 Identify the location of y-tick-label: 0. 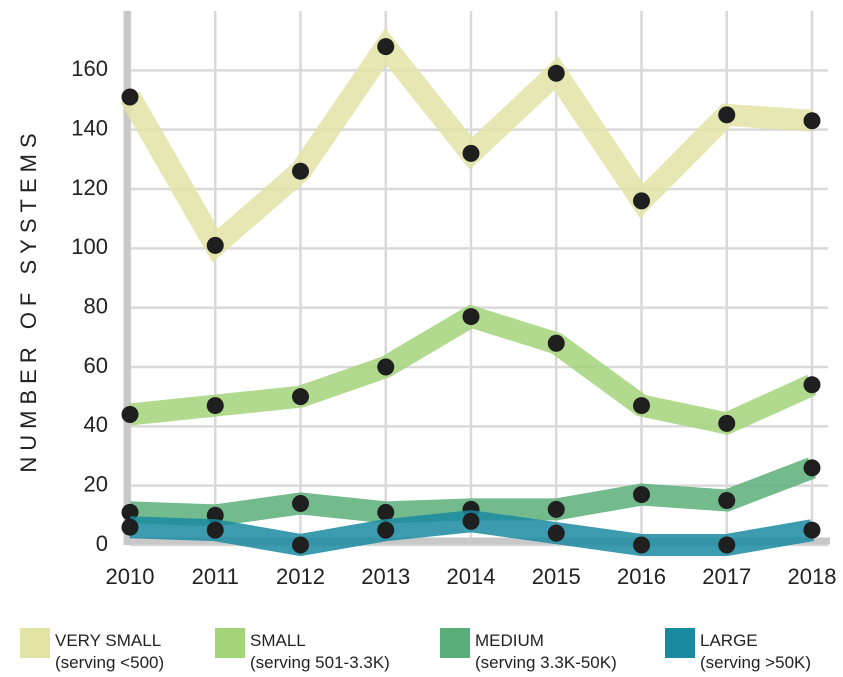
(102, 543).